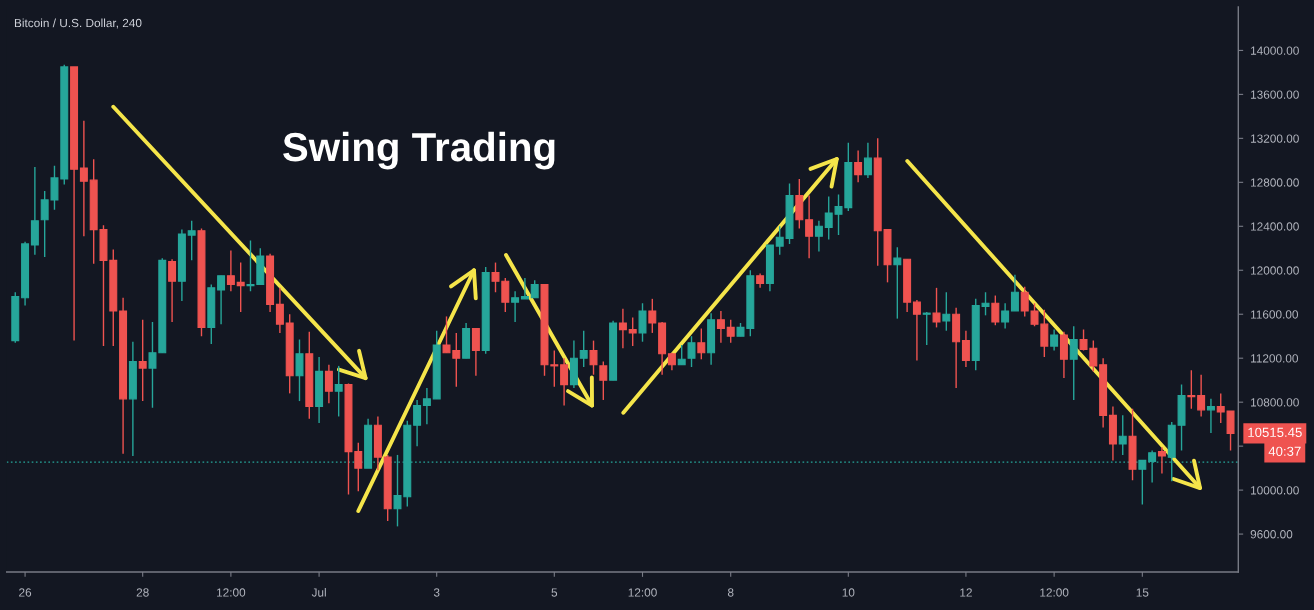 The image size is (1314, 610). Describe the element at coordinates (1275, 94) in the screenshot. I see `y-tick-label: 13600.00` at that location.